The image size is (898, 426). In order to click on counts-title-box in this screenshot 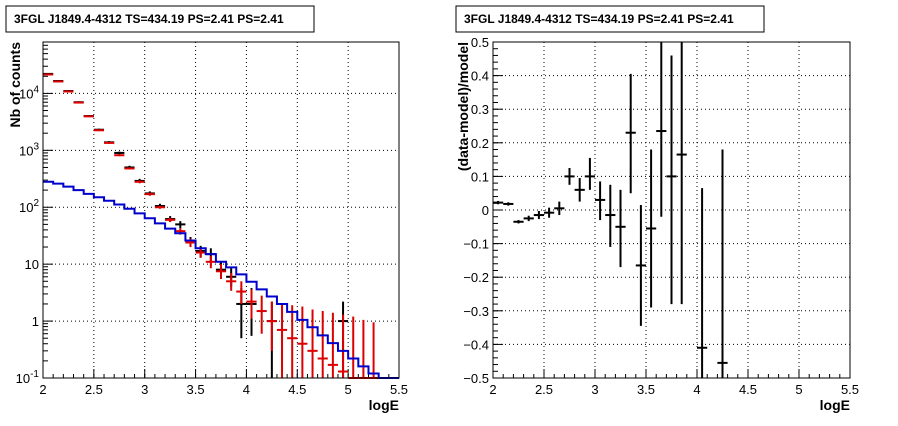, I will do `click(160, 19)`.